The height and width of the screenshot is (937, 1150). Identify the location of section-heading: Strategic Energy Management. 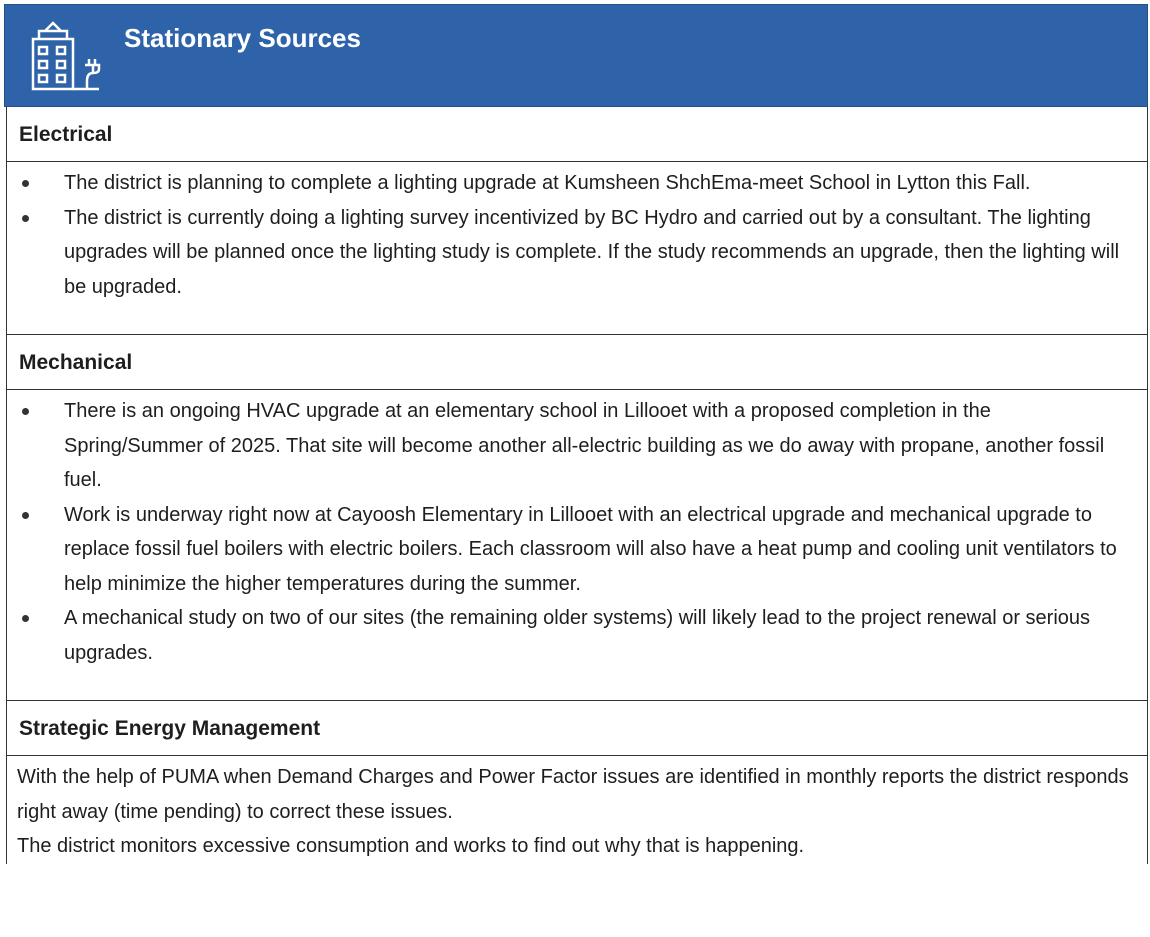
(577, 728).